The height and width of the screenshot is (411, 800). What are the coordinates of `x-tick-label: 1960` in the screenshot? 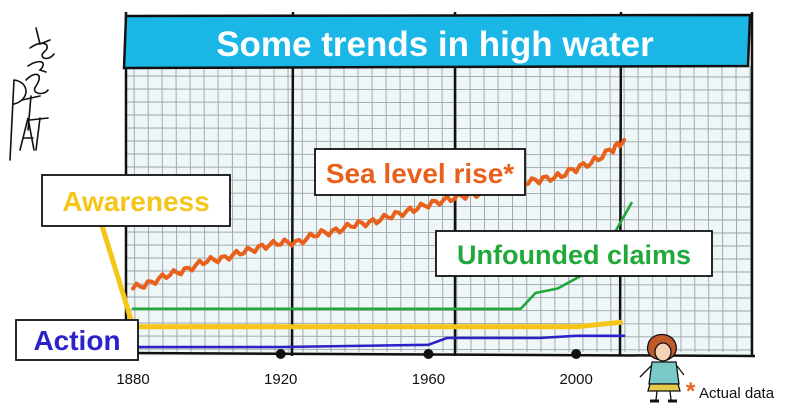 It's located at (428, 379).